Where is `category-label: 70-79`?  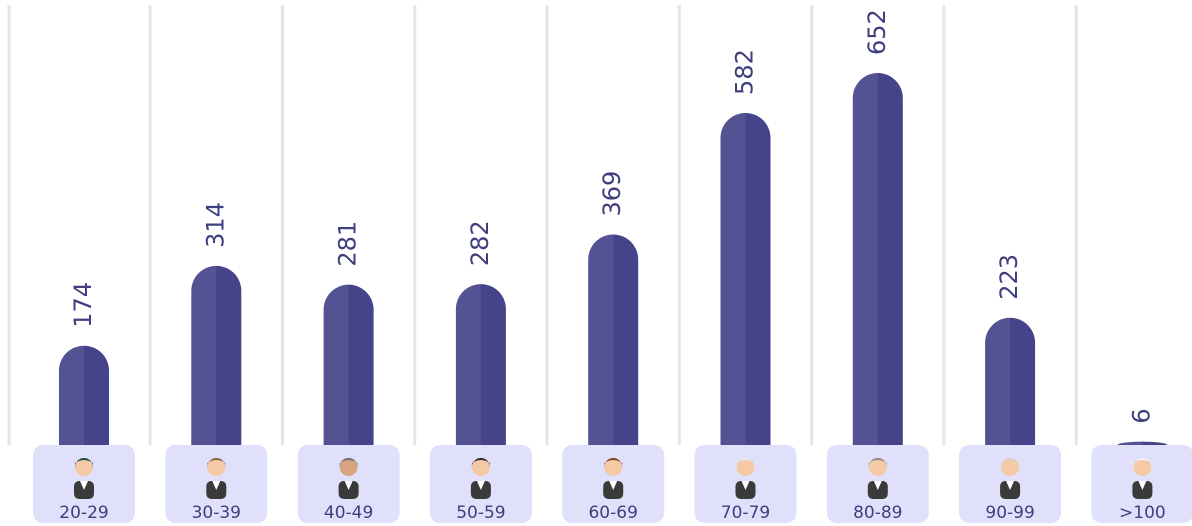
category-label: 70-79 is located at coordinates (745, 513).